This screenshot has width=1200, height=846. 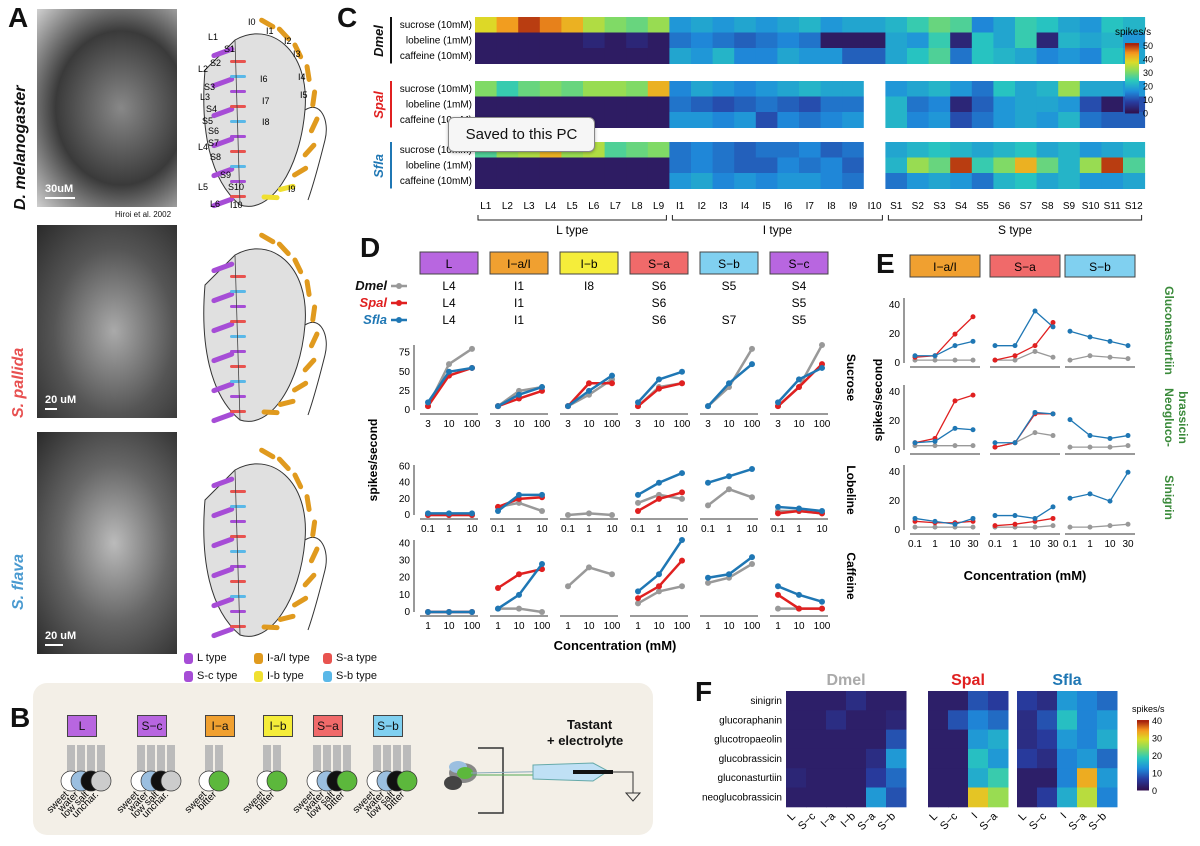 I want to click on panel-label-a: A, so click(x=18, y=17).